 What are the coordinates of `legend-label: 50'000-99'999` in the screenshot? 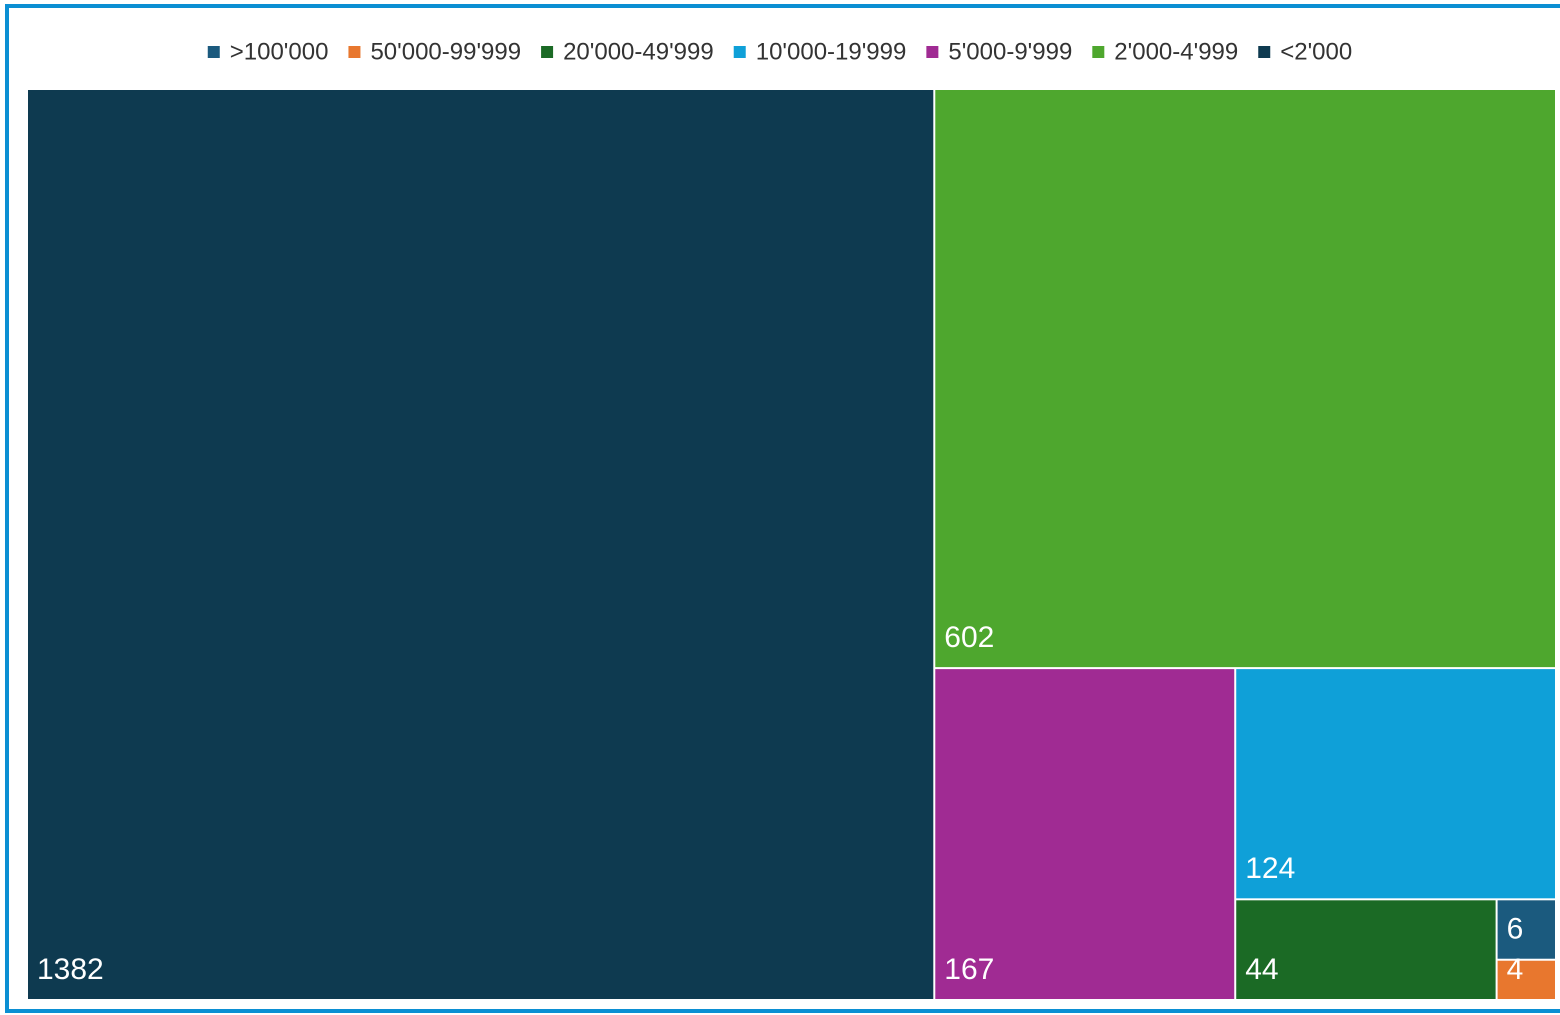 It's located at (445, 51).